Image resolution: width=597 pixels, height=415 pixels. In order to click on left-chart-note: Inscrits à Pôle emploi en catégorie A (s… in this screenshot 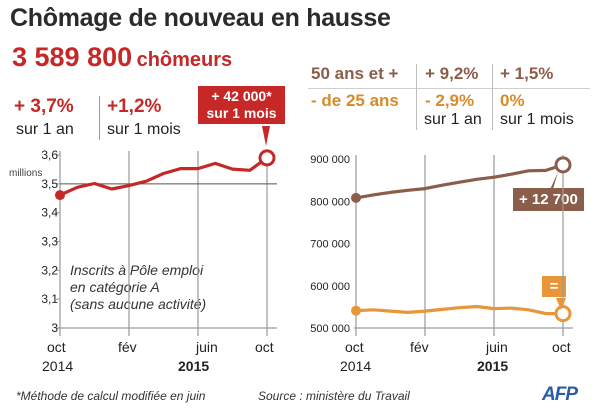, I will do `click(138, 287)`.